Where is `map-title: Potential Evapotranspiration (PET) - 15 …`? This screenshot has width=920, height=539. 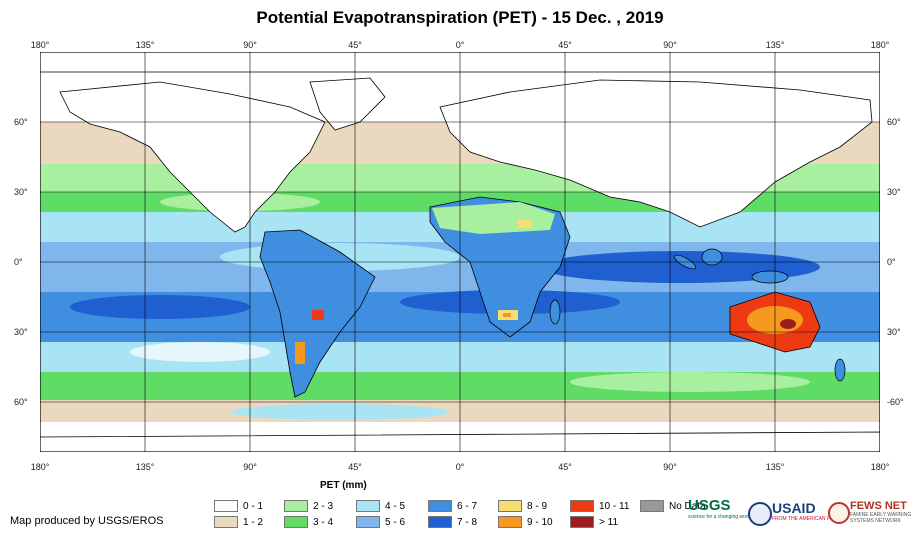
map-title: Potential Evapotranspiration (PET) - 15 … is located at coordinates (460, 17).